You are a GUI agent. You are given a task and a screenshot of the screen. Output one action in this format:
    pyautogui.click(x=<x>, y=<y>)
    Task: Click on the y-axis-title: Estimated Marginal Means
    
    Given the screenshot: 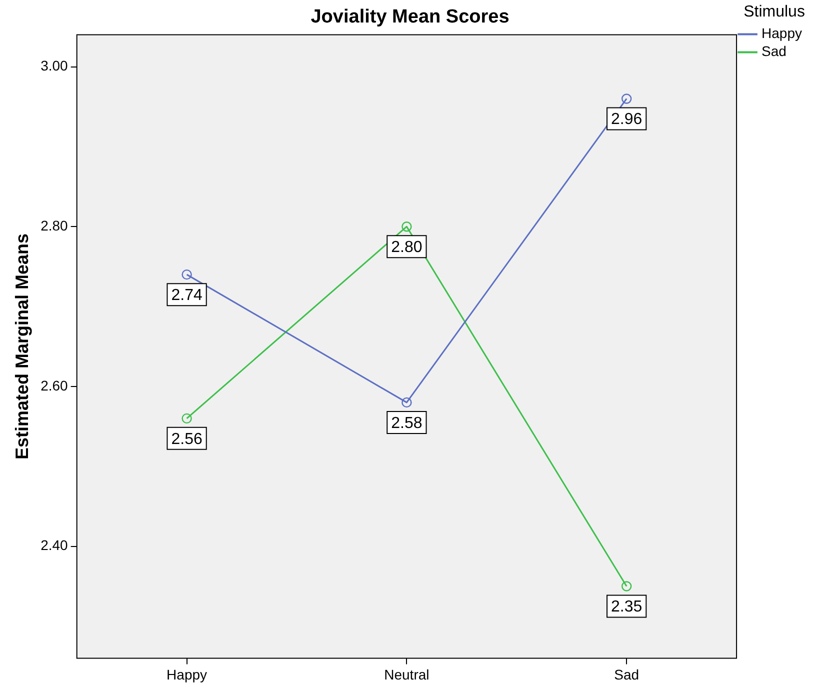 What is the action you would take?
    pyautogui.click(x=22, y=346)
    